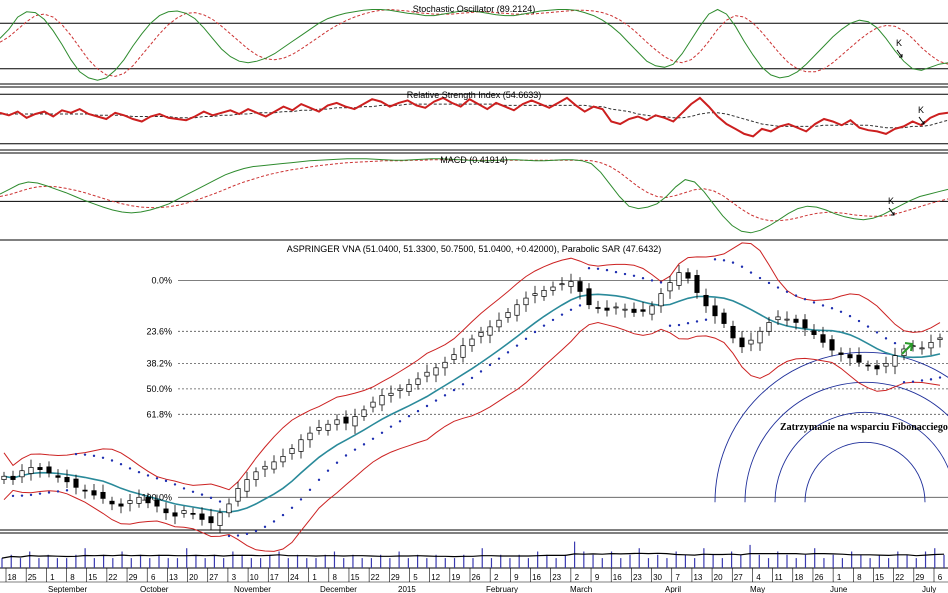  I want to click on x-axis-day-label: 4, so click(758, 577).